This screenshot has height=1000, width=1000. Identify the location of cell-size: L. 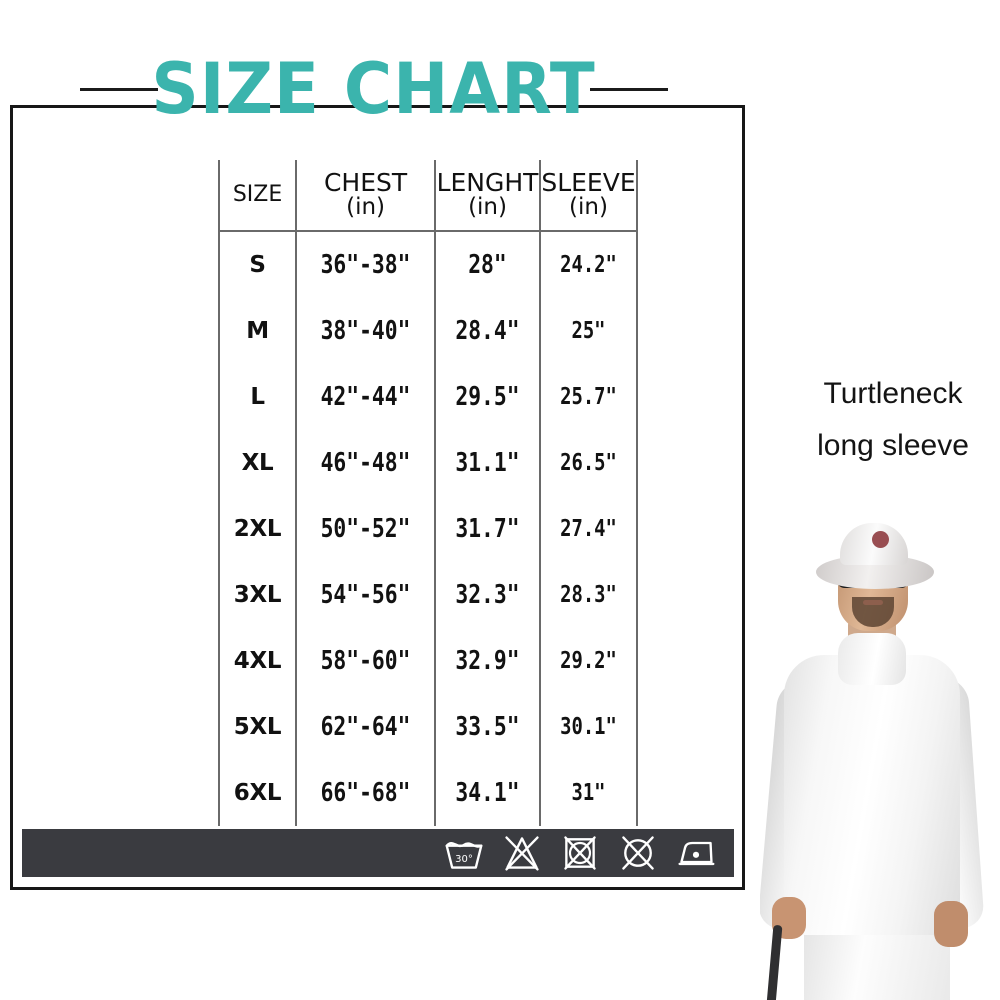
(257, 397).